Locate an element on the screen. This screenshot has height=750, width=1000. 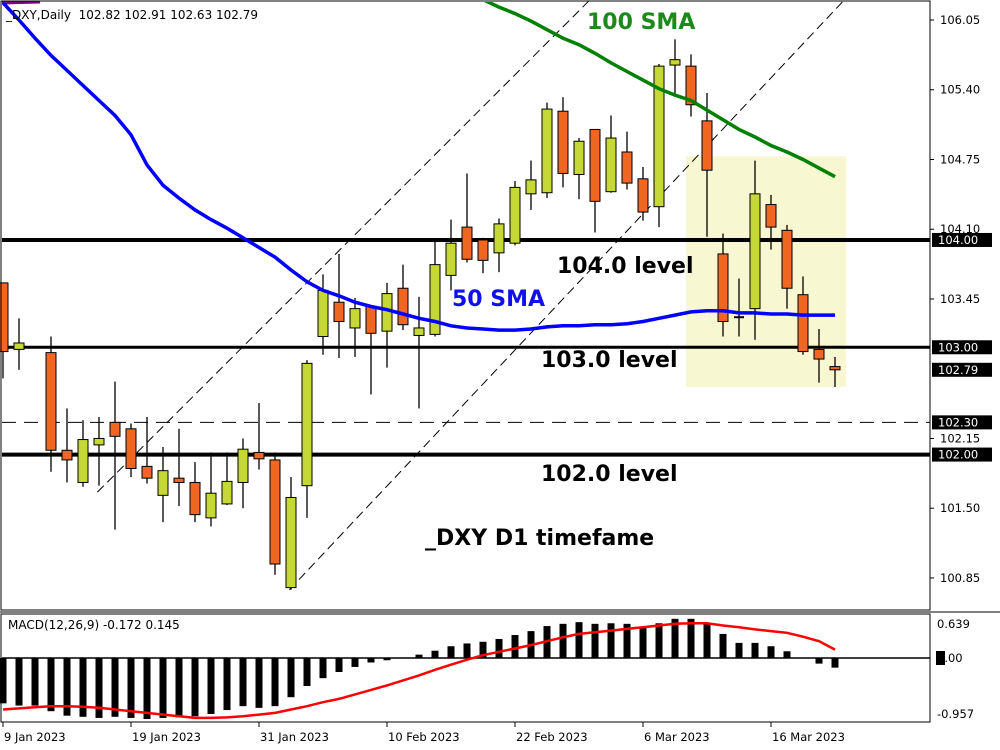
ohlc-values: 102.82 102.91 102.63 102.79 is located at coordinates (168, 15).